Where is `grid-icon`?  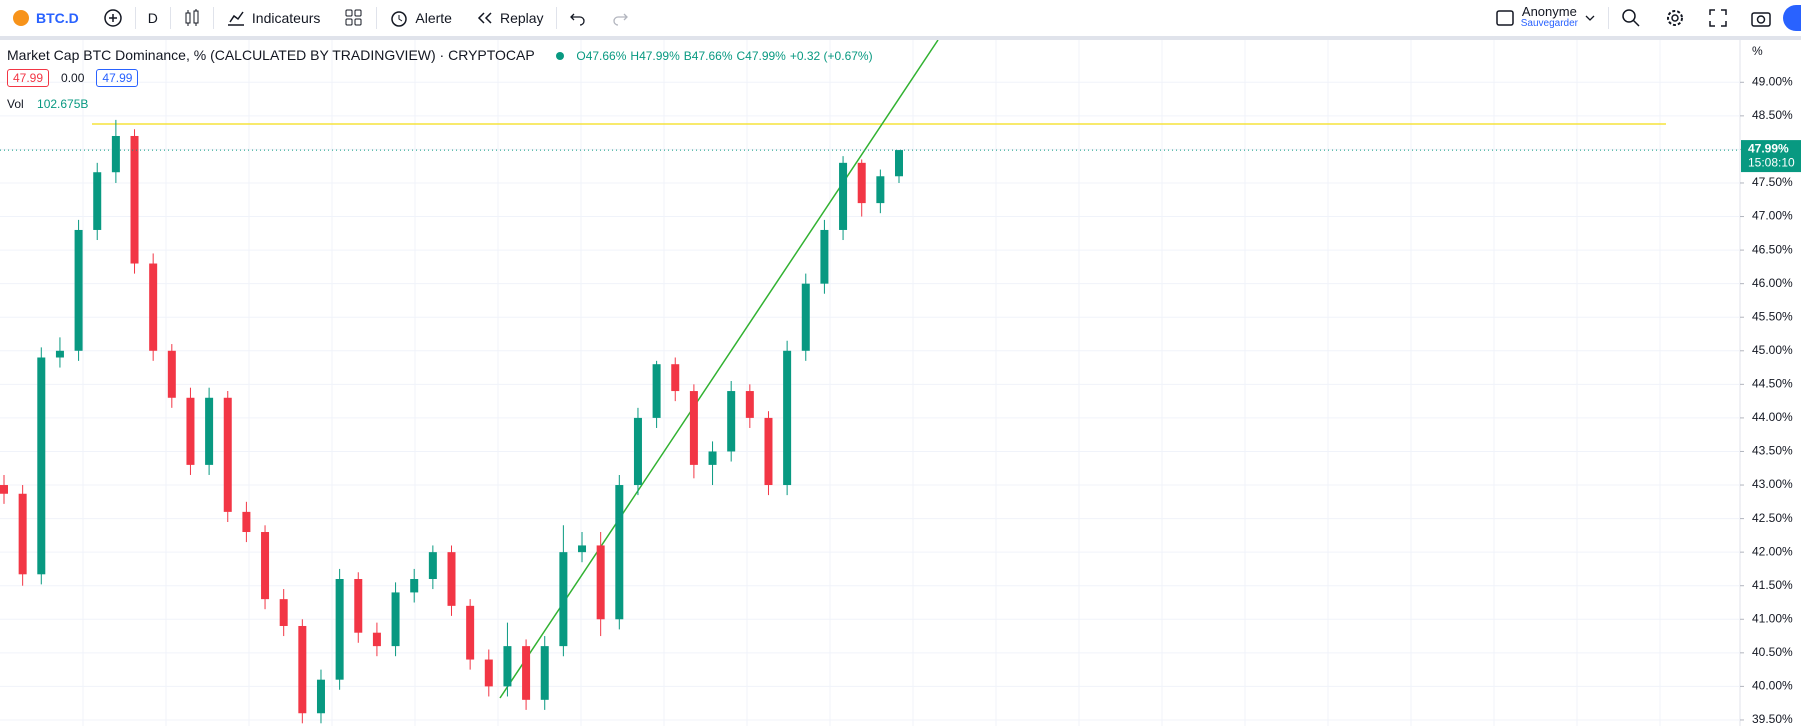 grid-icon is located at coordinates (353, 17).